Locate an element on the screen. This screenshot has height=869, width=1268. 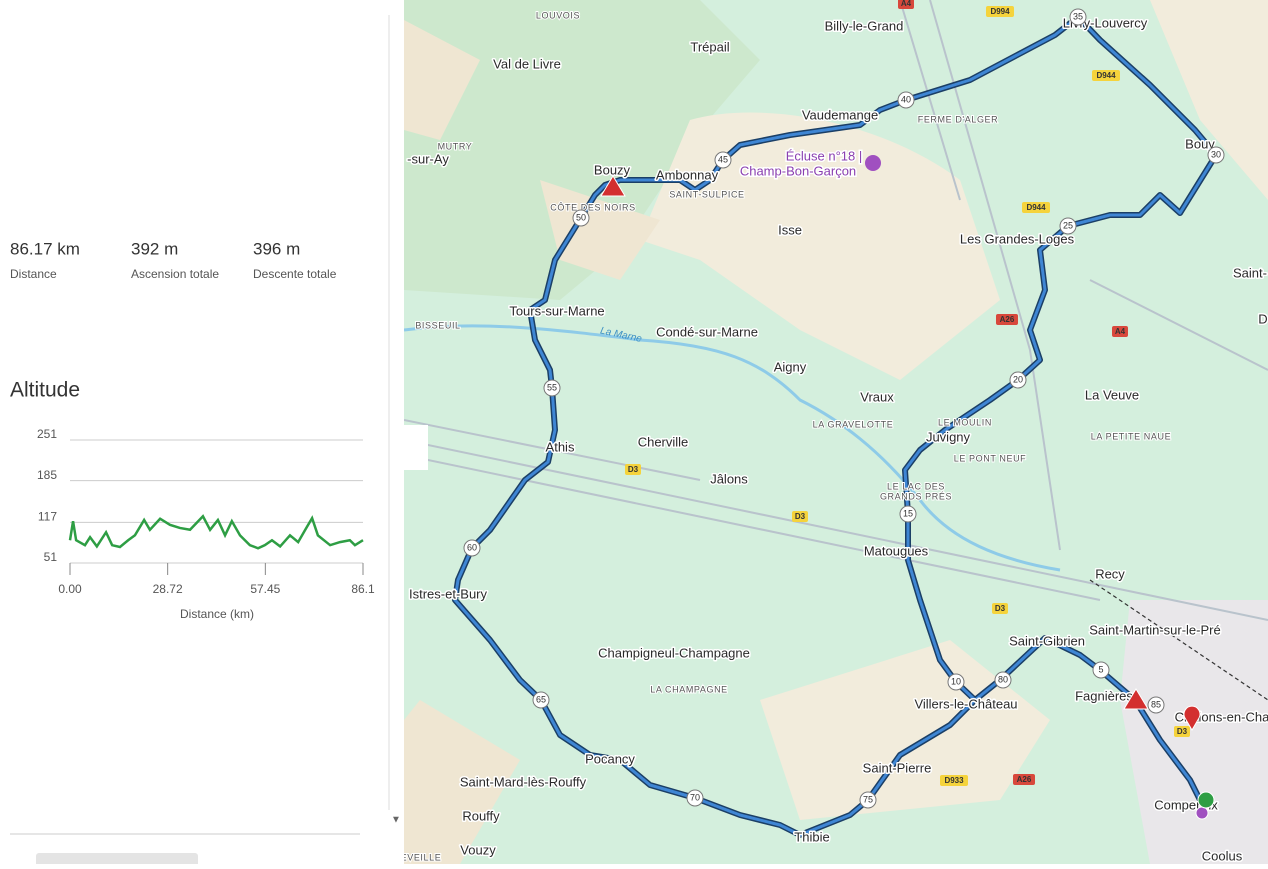
place-label: -sur-Ay is located at coordinates (428, 159).